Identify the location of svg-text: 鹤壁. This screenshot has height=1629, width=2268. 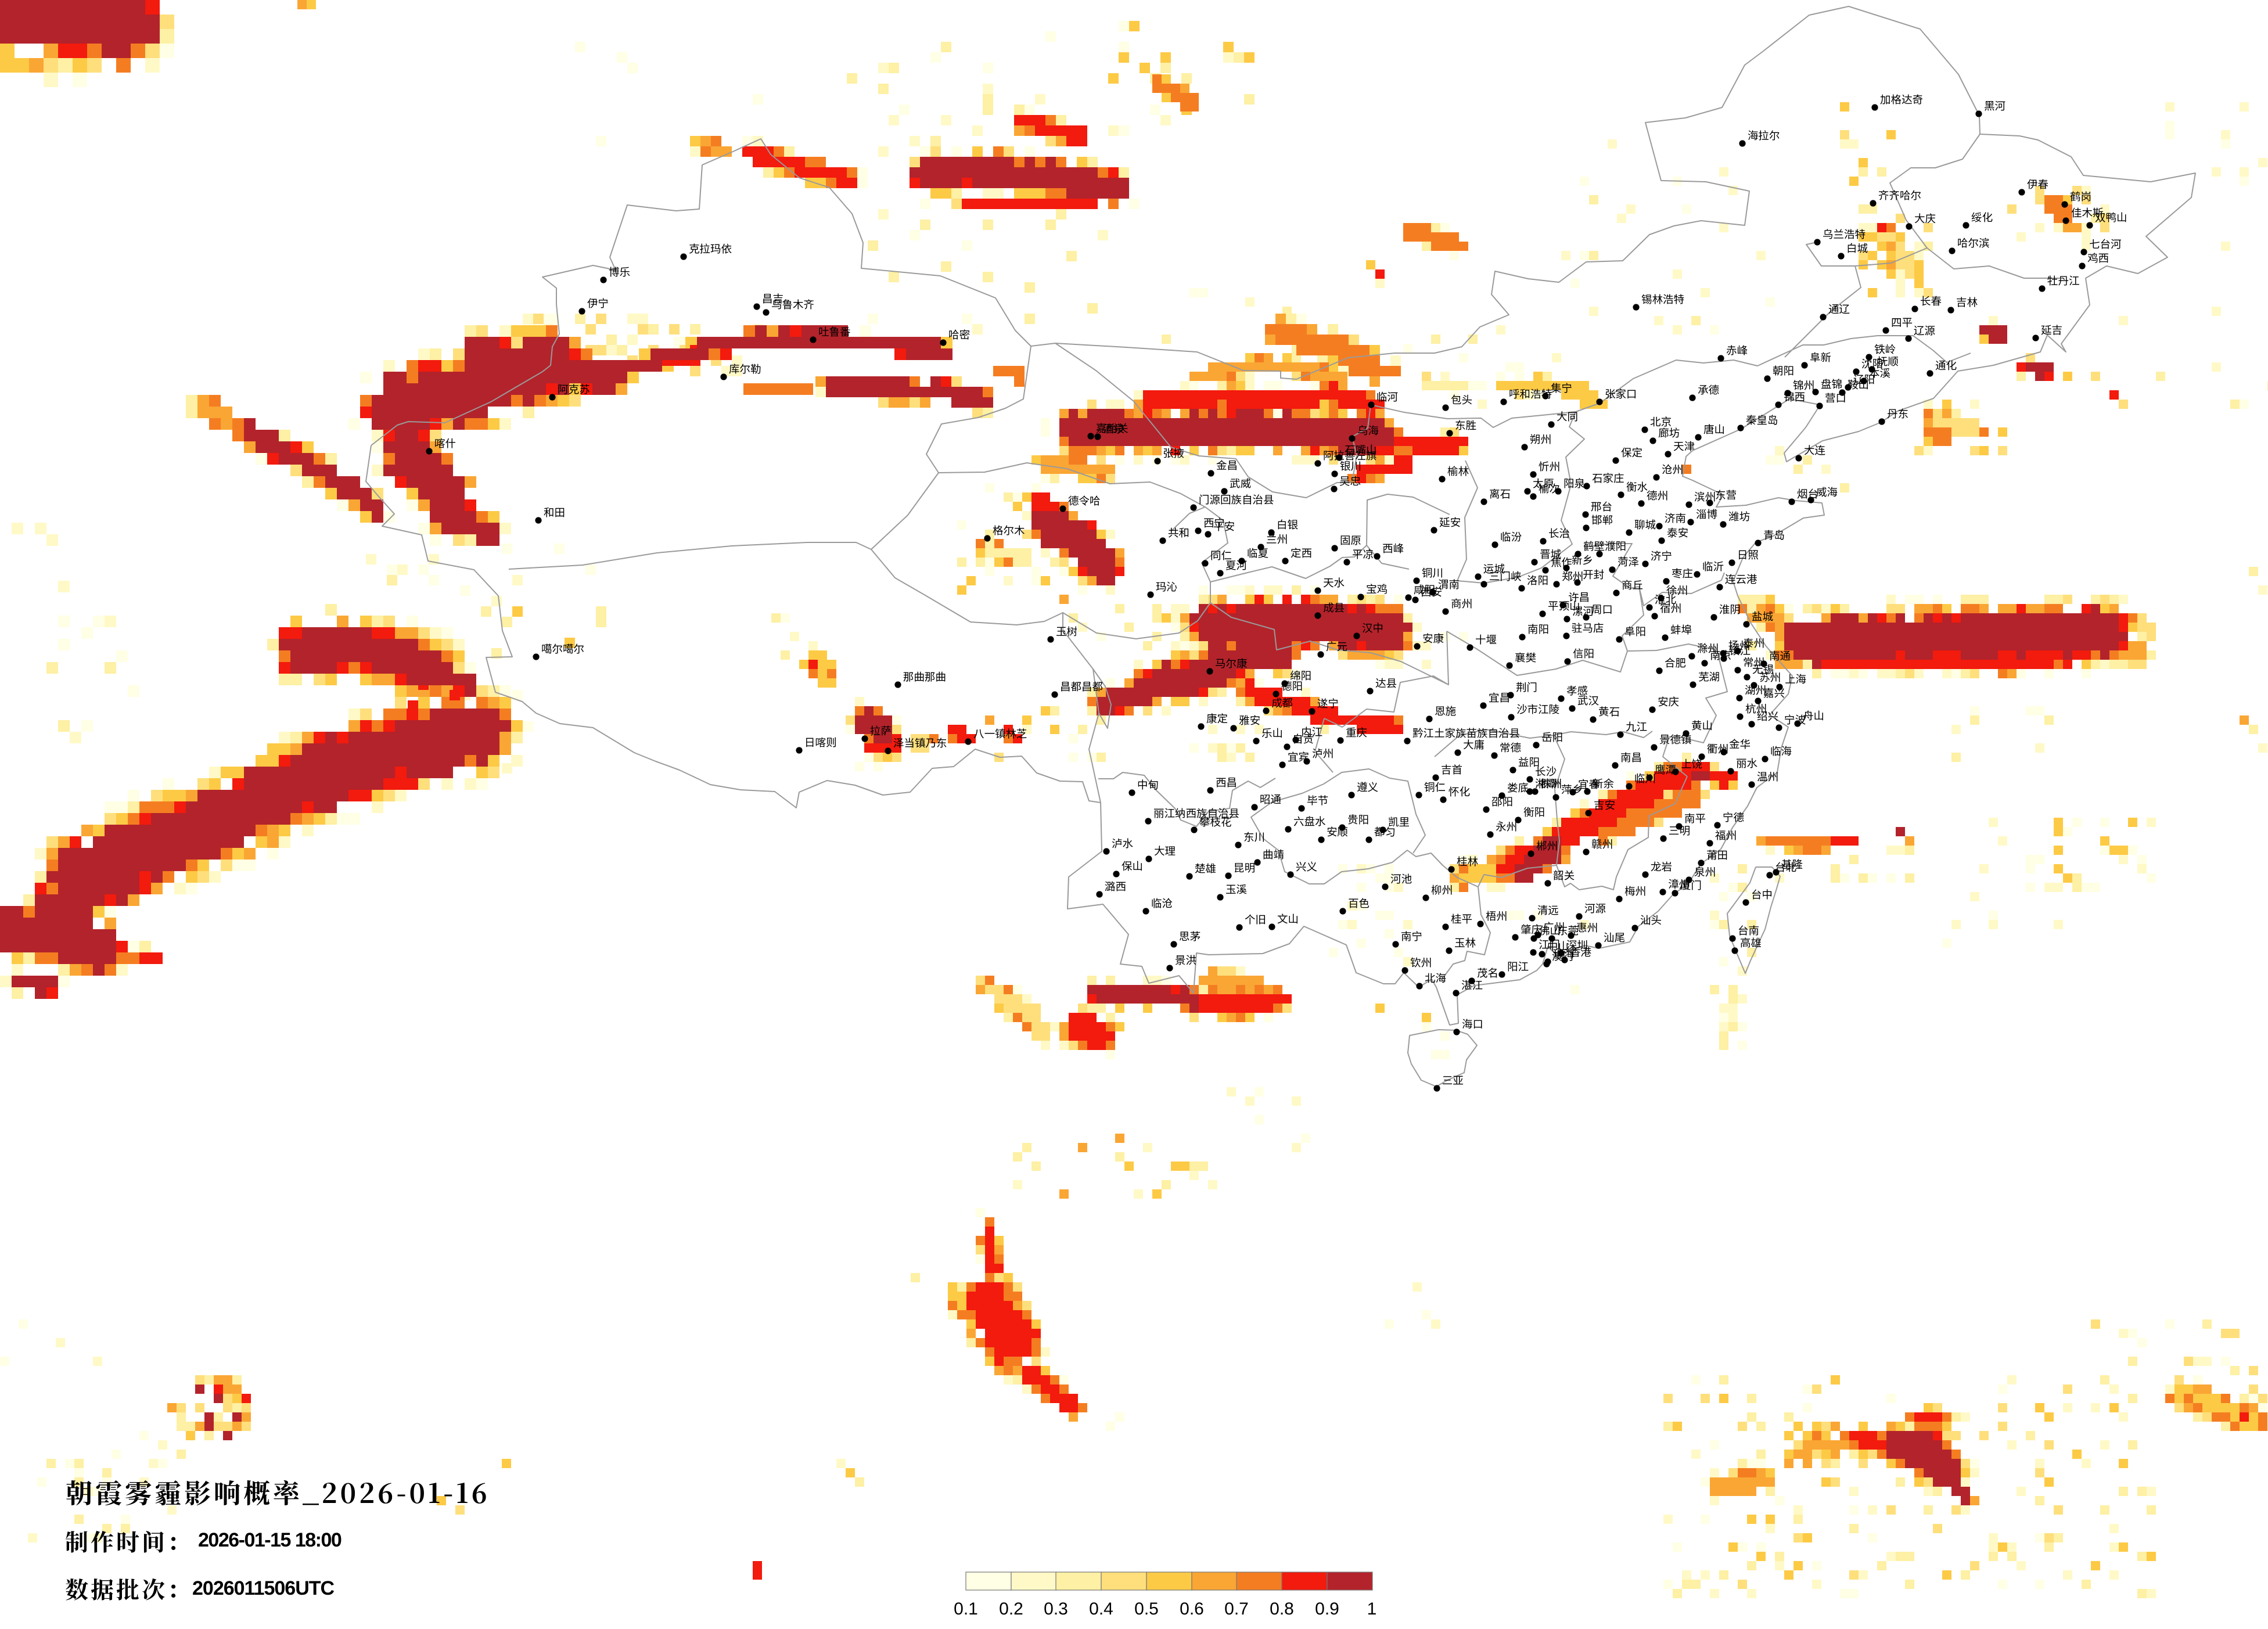
(1594, 545).